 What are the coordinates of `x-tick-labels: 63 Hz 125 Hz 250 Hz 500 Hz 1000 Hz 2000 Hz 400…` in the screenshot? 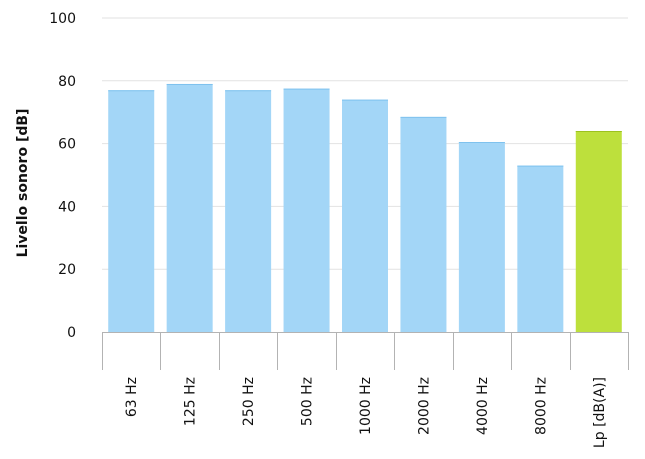 It's located at (366, 412).